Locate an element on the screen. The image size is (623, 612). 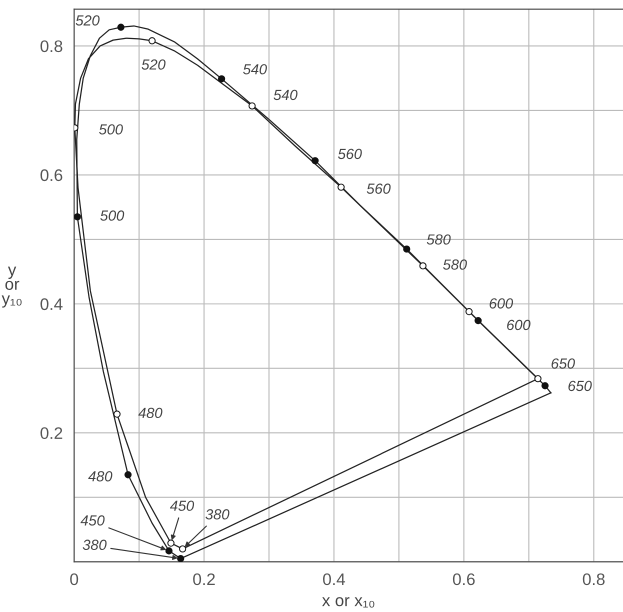
y-tick-label: 0.8 is located at coordinates (51, 46).